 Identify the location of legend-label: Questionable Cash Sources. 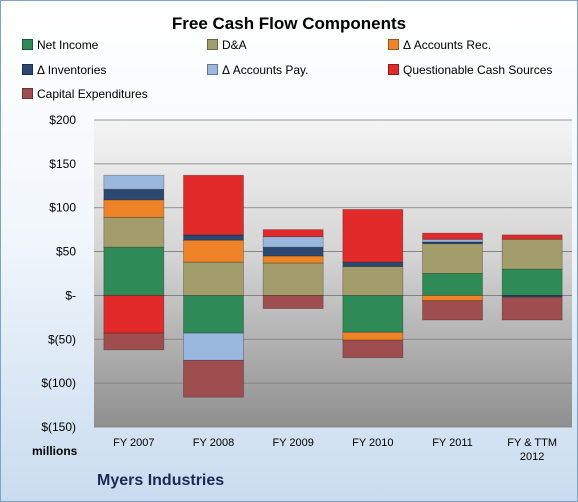
(478, 70).